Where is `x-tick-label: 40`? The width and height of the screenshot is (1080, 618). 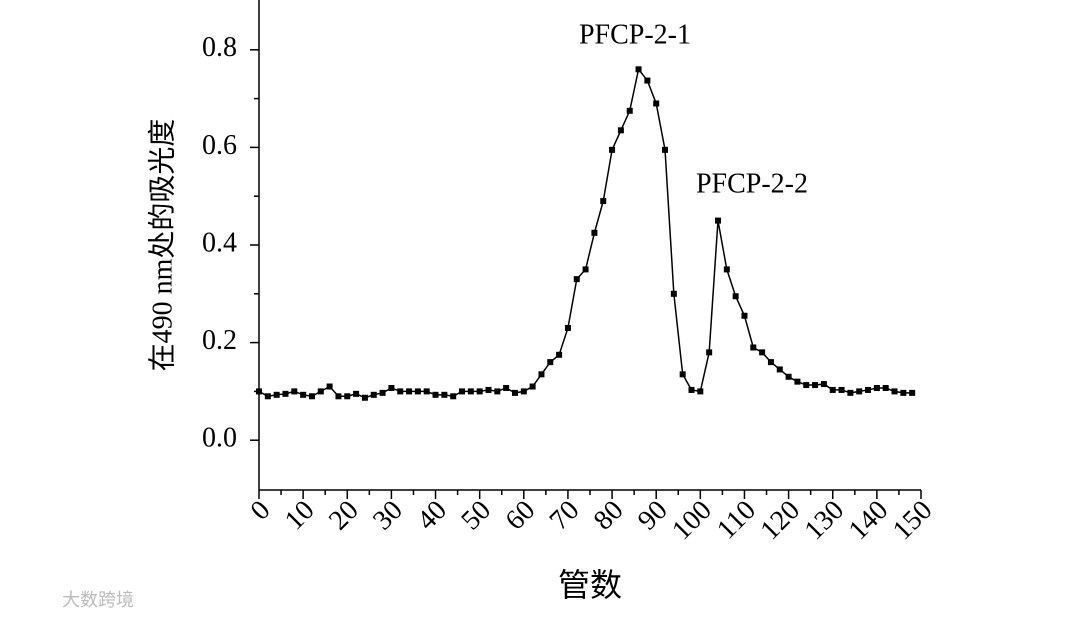 x-tick-label: 40 is located at coordinates (432, 516).